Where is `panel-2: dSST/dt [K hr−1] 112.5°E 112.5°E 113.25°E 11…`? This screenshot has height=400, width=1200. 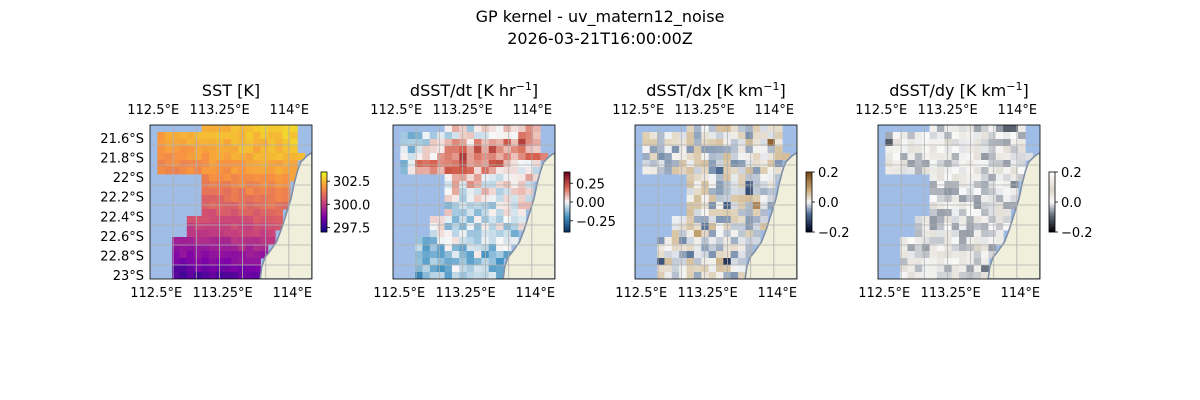 panel-2: dSST/dt [K hr−1] 112.5°E 112.5°E 113.25°E 11… is located at coordinates (493, 190).